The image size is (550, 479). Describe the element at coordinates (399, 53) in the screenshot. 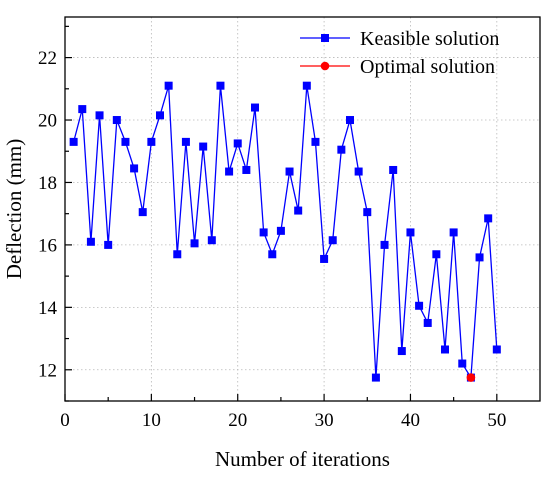

I see `legend: Keasible solution Optimal solution` at that location.